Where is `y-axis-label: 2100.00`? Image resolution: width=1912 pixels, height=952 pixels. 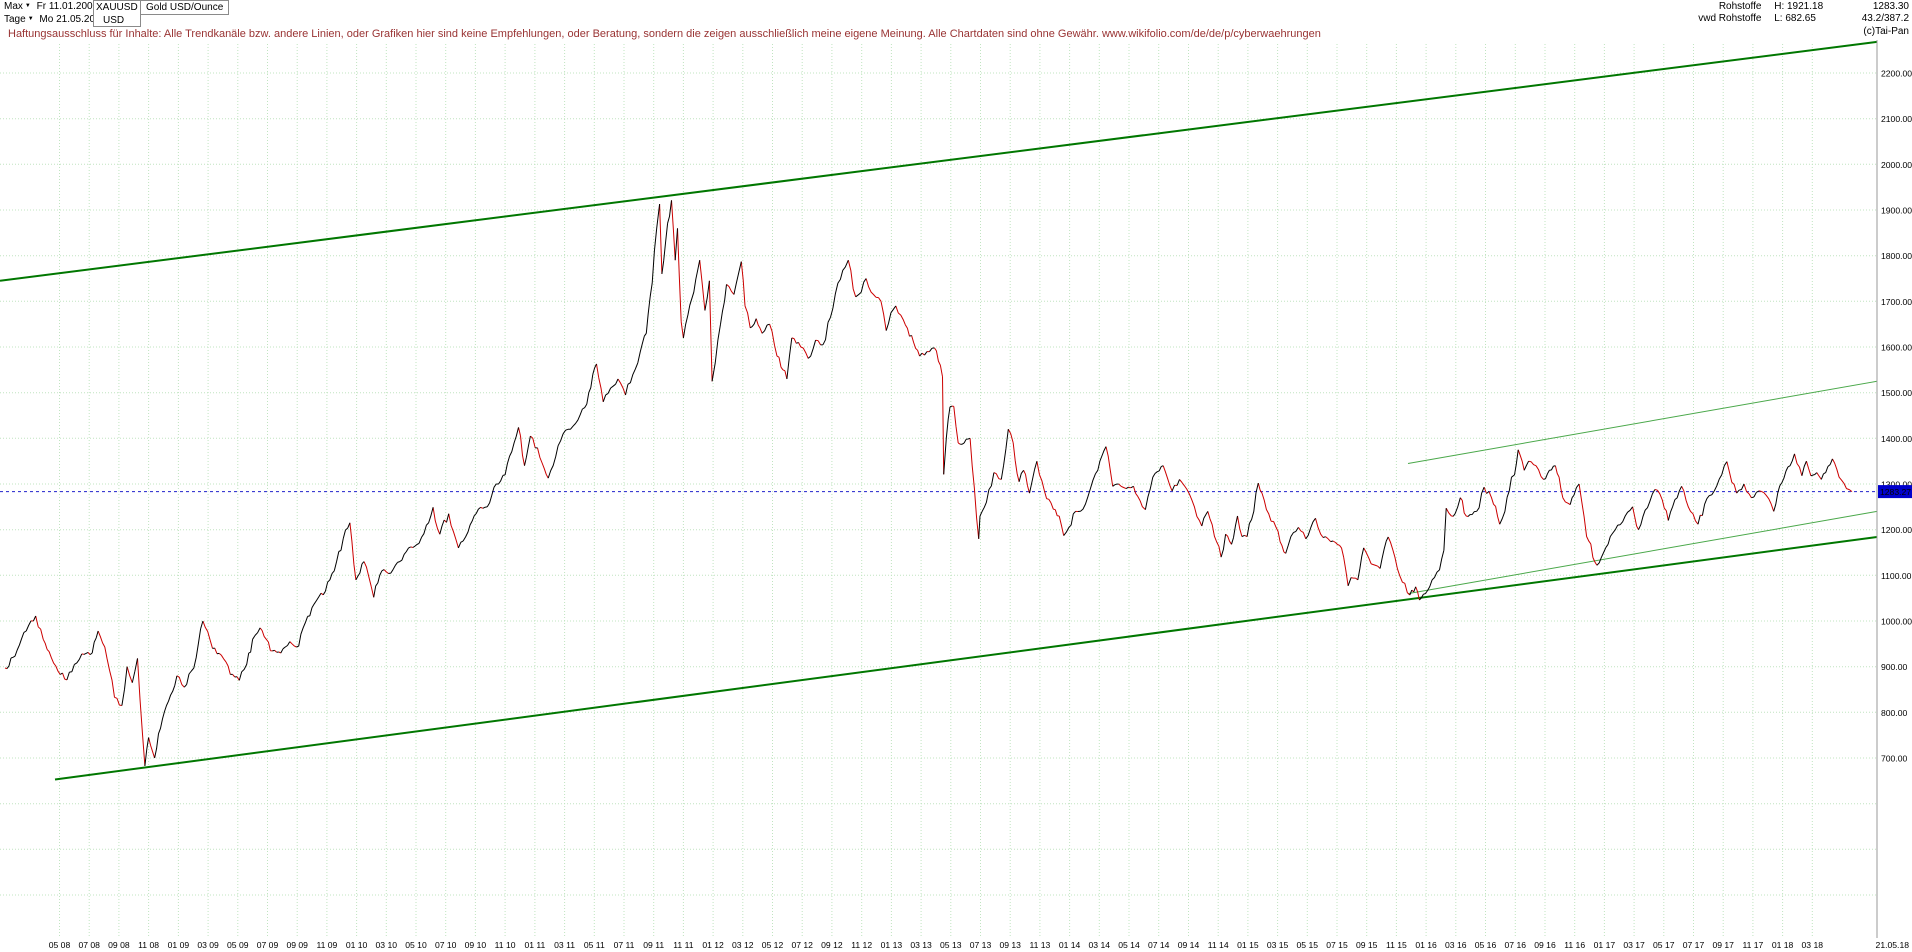 y-axis-label: 2100.00 is located at coordinates (1896, 119).